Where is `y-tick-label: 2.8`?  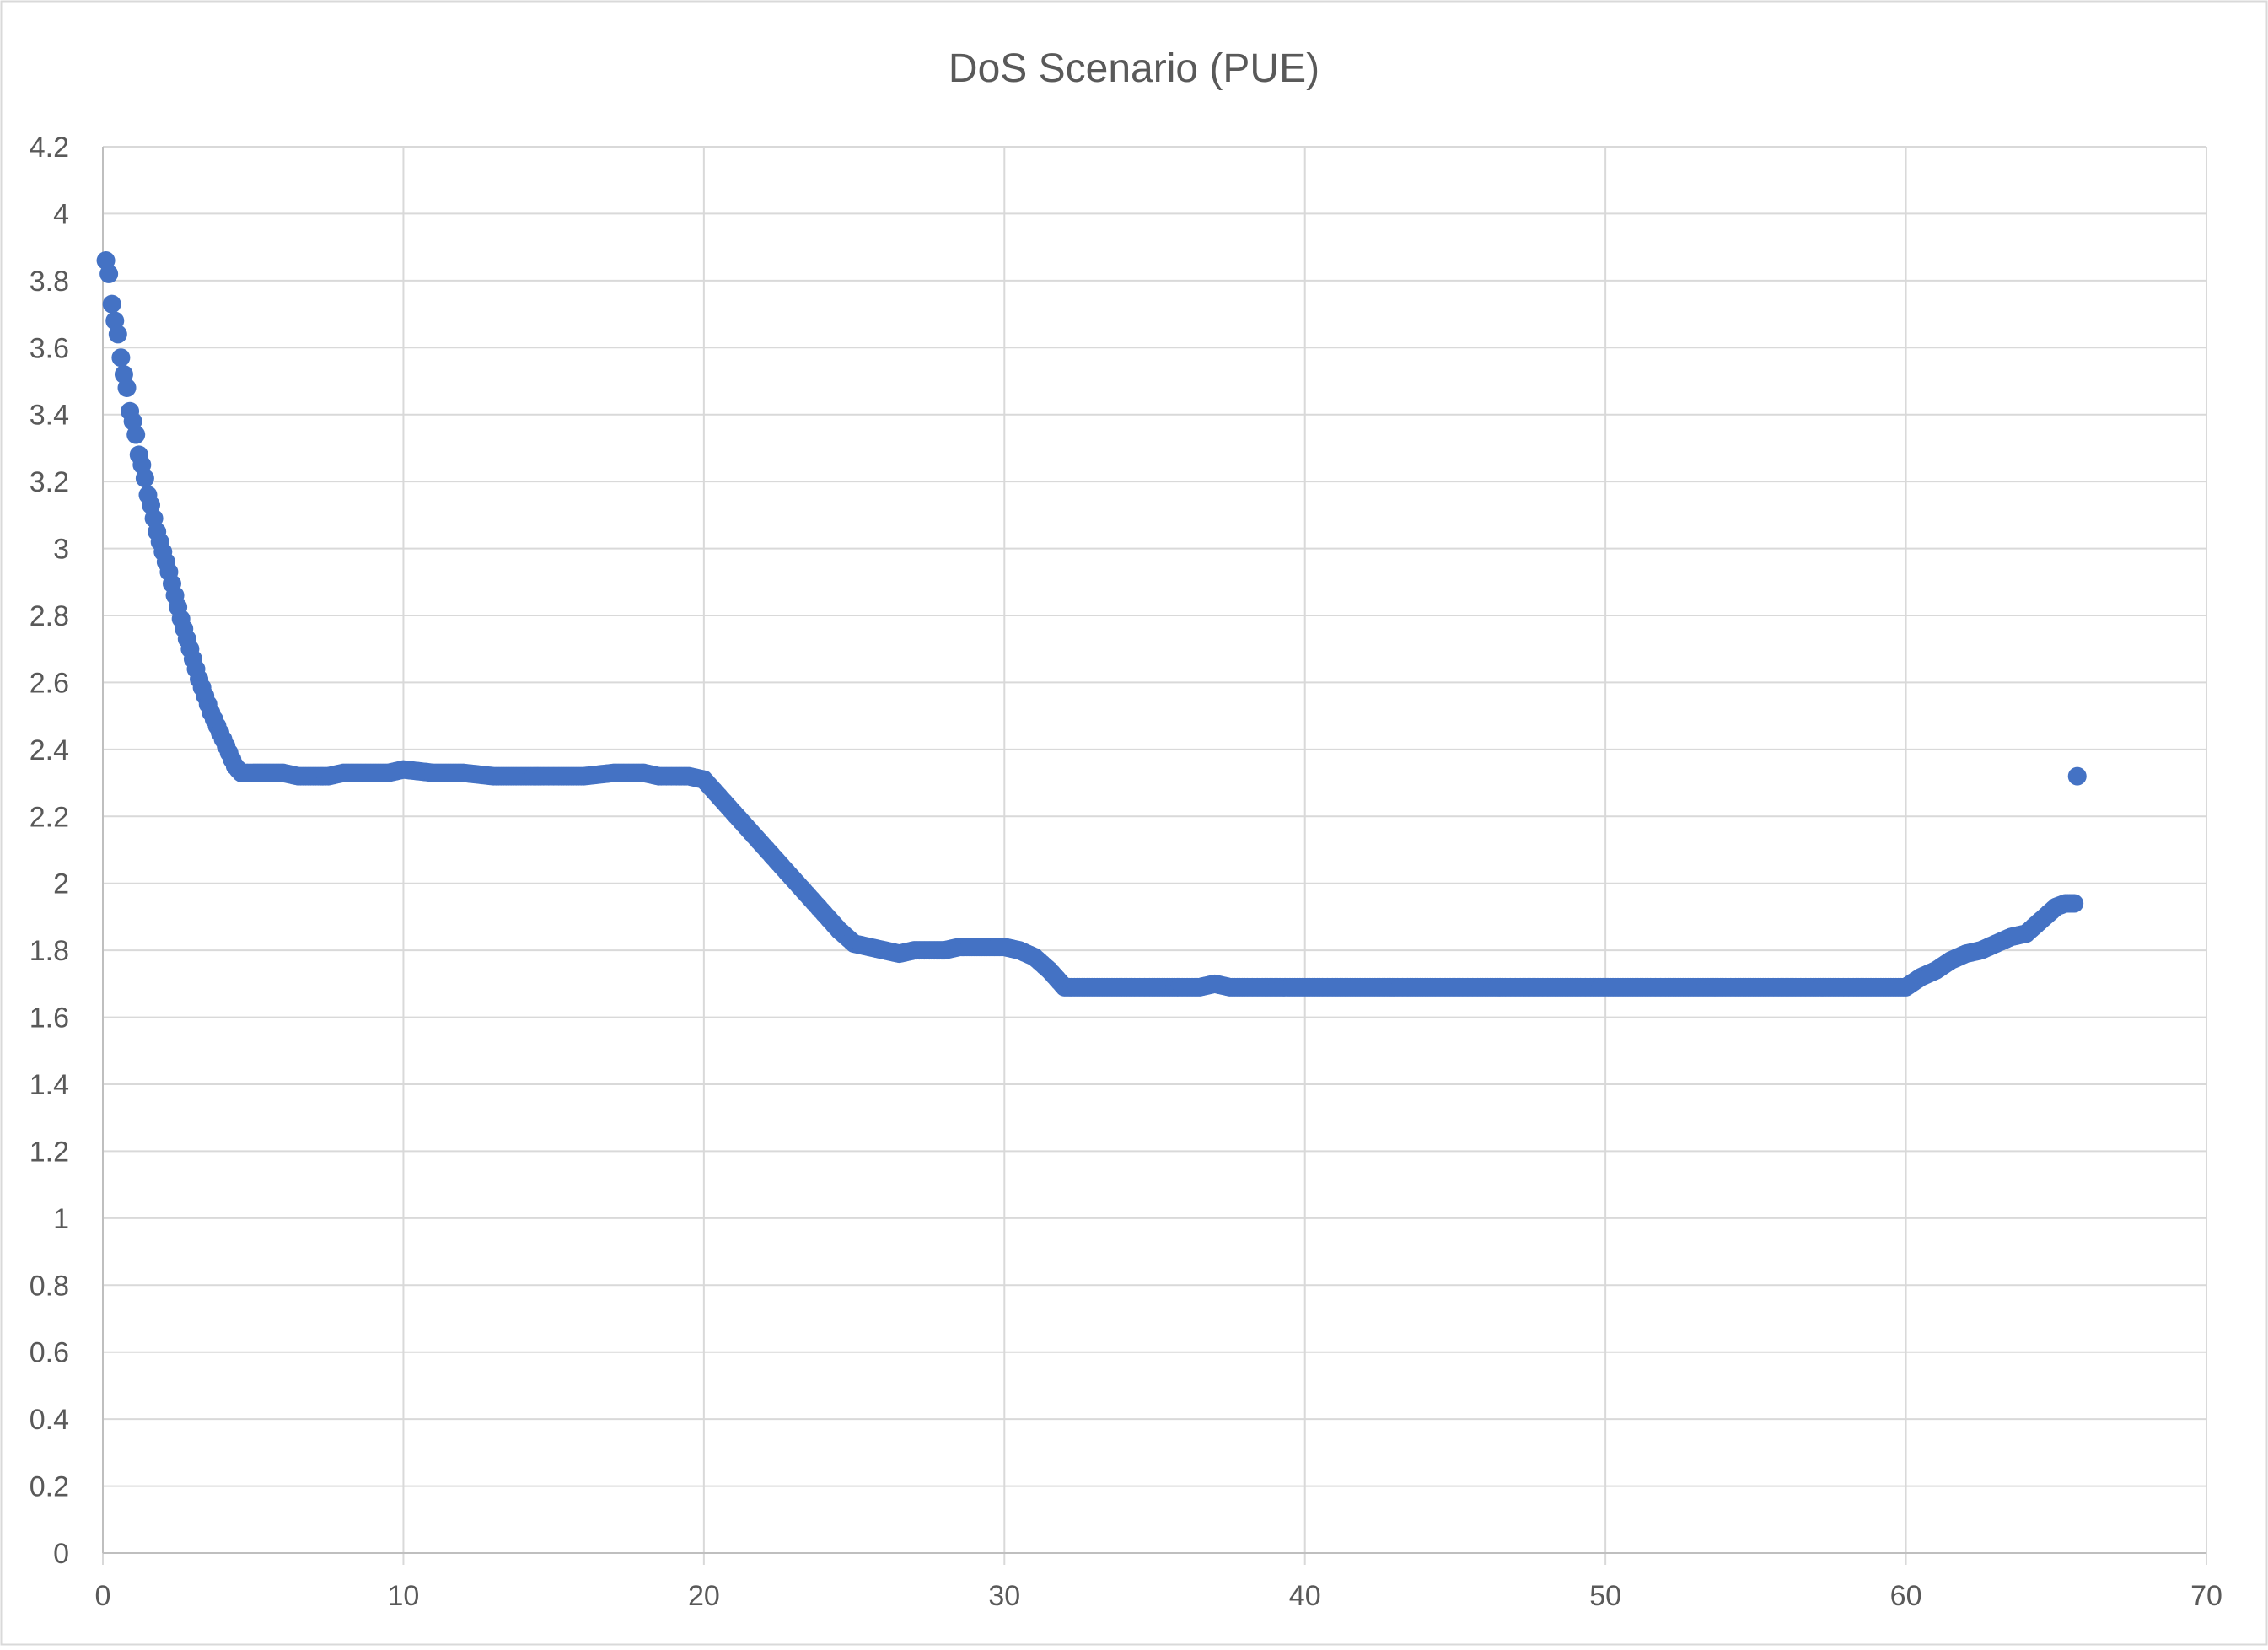
y-tick-label: 2.8 is located at coordinates (49, 616).